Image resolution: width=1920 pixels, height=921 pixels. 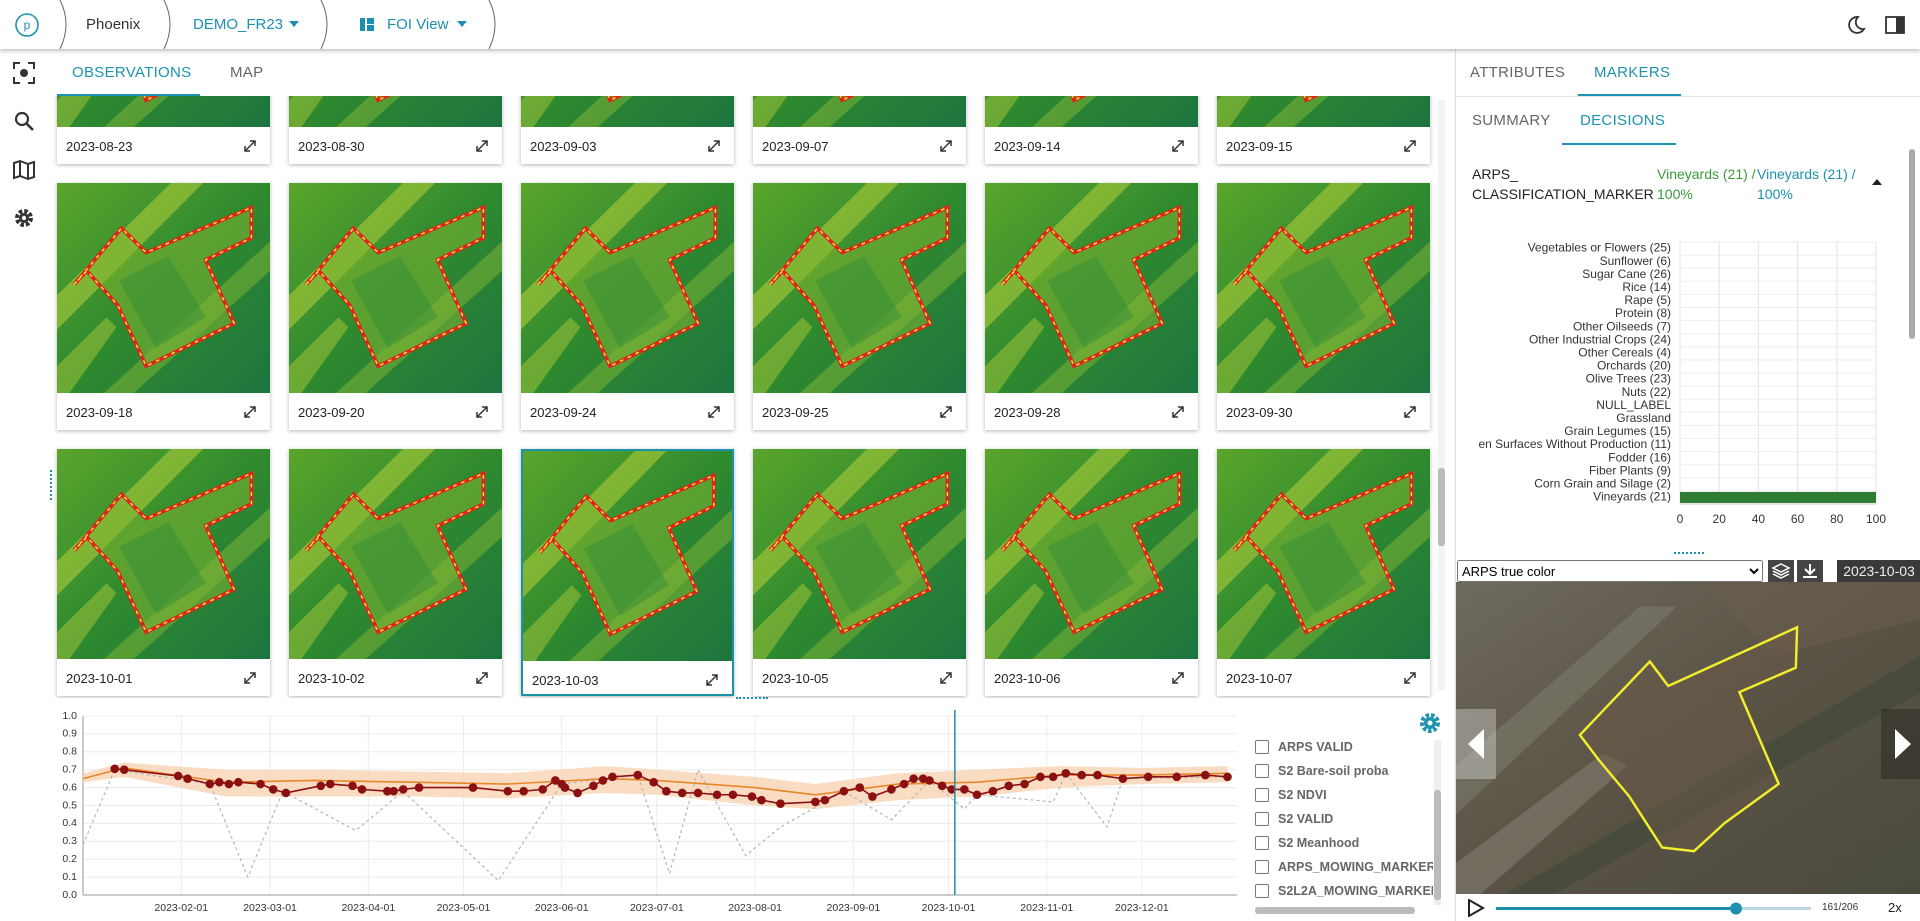 What do you see at coordinates (859, 572) in the screenshot?
I see `thumbnail-card: 2023-10-05` at bounding box center [859, 572].